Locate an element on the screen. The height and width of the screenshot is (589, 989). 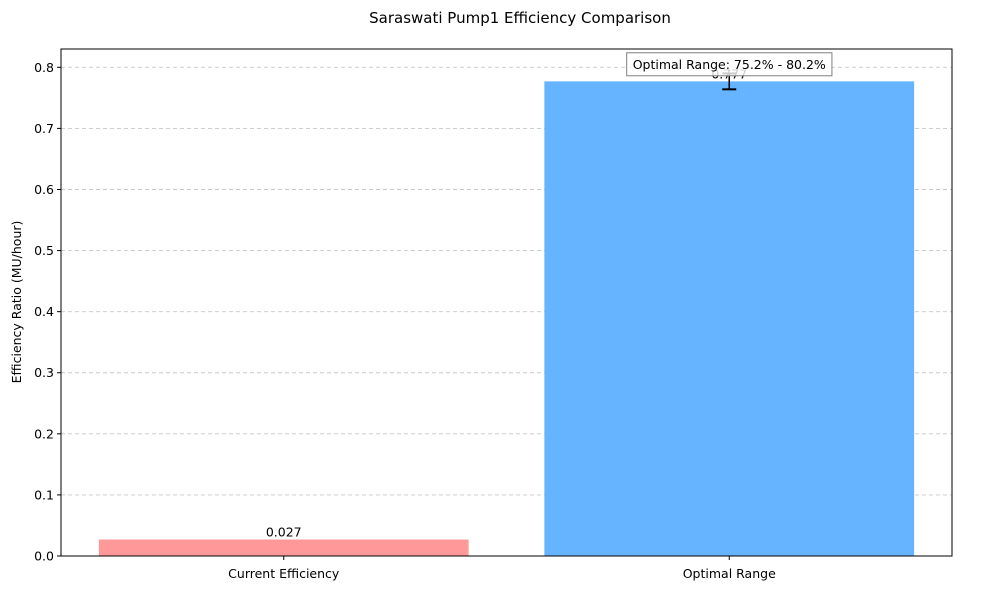
y-tick-label: 0.7 is located at coordinates (44, 128).